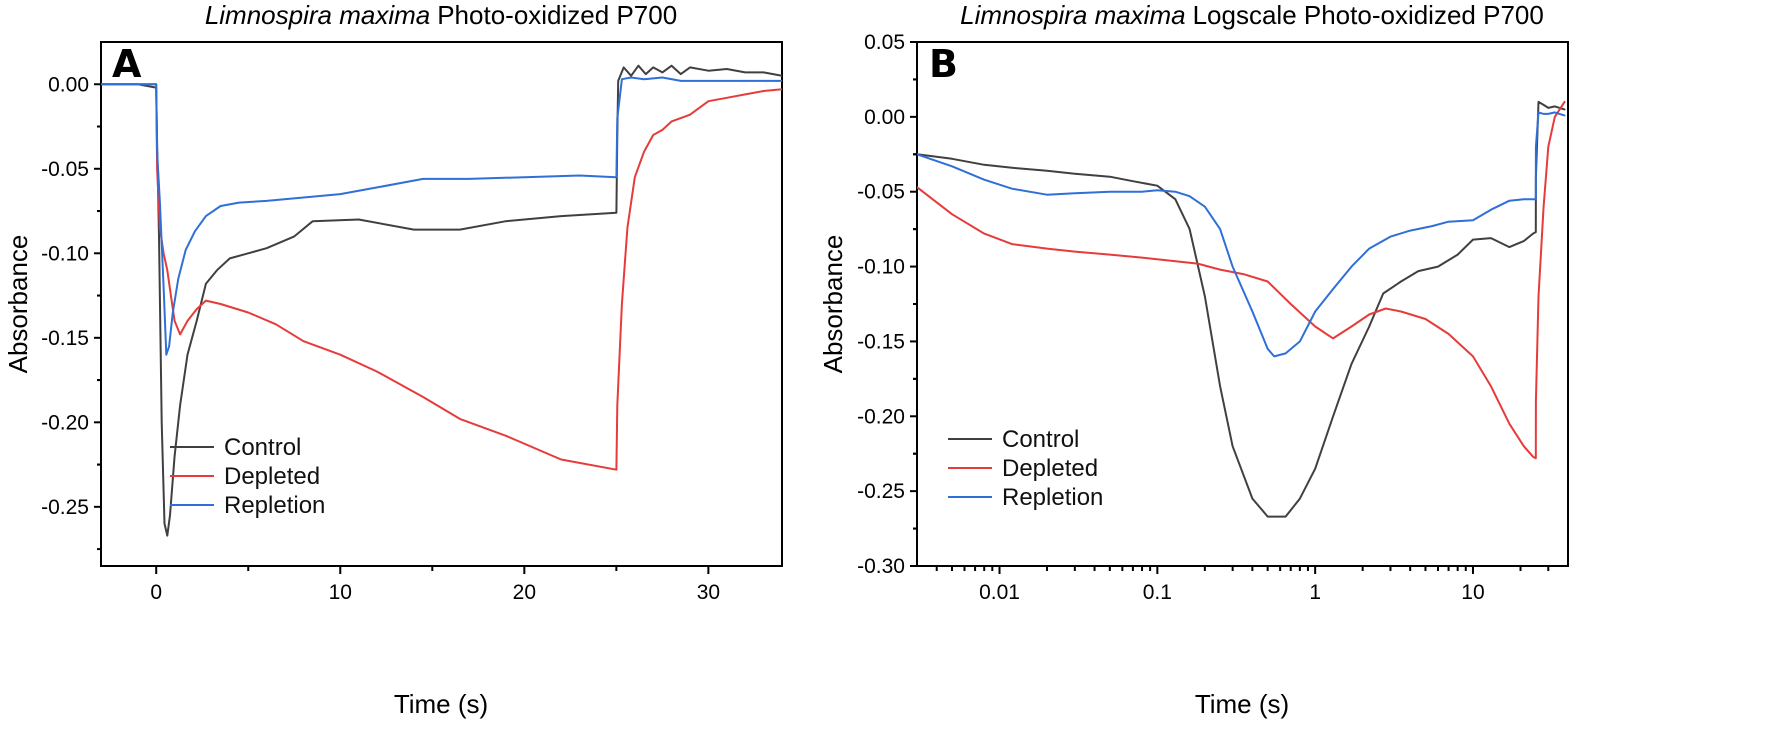 Image resolution: width=1772 pixels, height=733 pixels. What do you see at coordinates (1368, 15) in the screenshot?
I see `panel-b-title-rest: Logscale Photo-oxidized P700` at bounding box center [1368, 15].